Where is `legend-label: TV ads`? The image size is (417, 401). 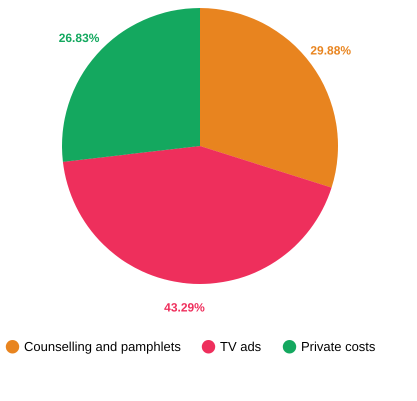 legend-label: TV ads is located at coordinates (241, 346).